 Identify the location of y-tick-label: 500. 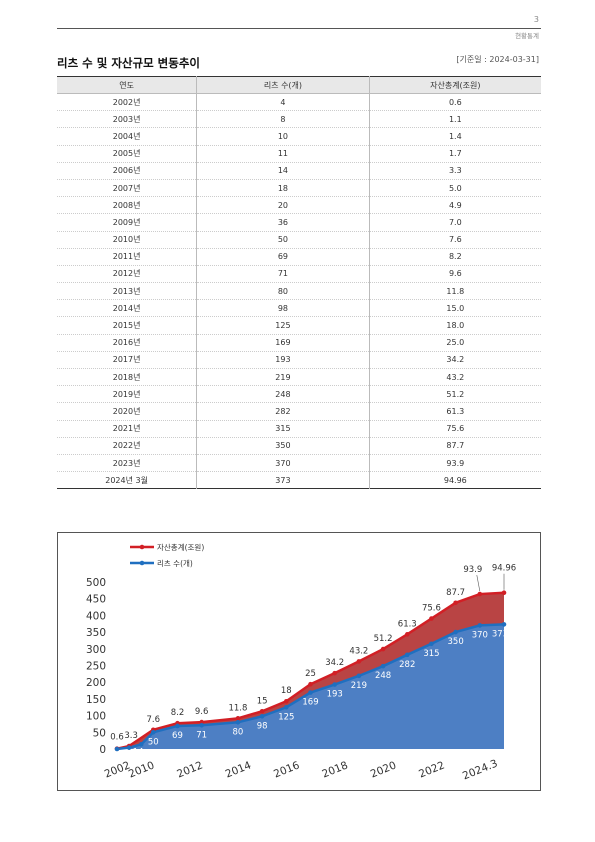
(96, 583).